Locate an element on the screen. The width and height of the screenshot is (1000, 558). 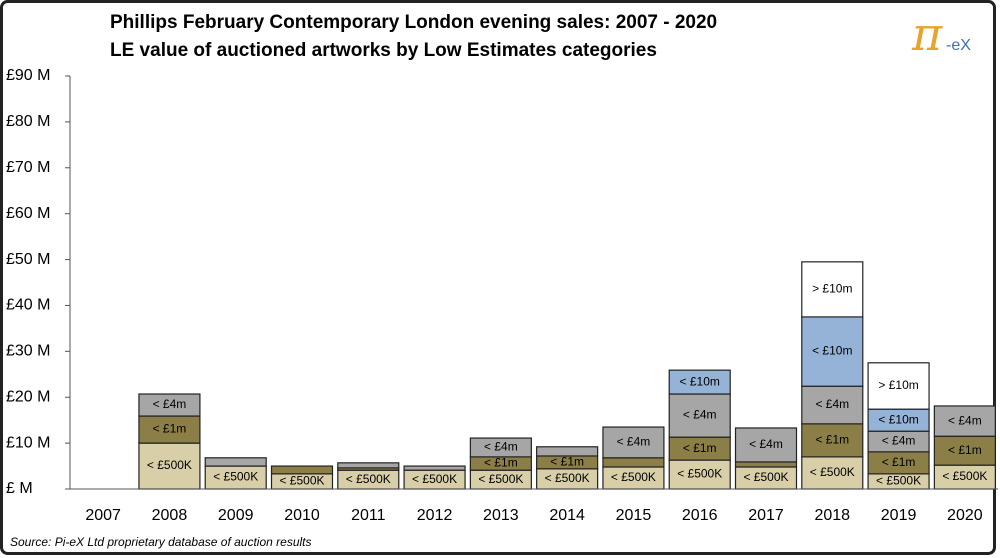
y-tick-label: £80 M is located at coordinates (28, 121).